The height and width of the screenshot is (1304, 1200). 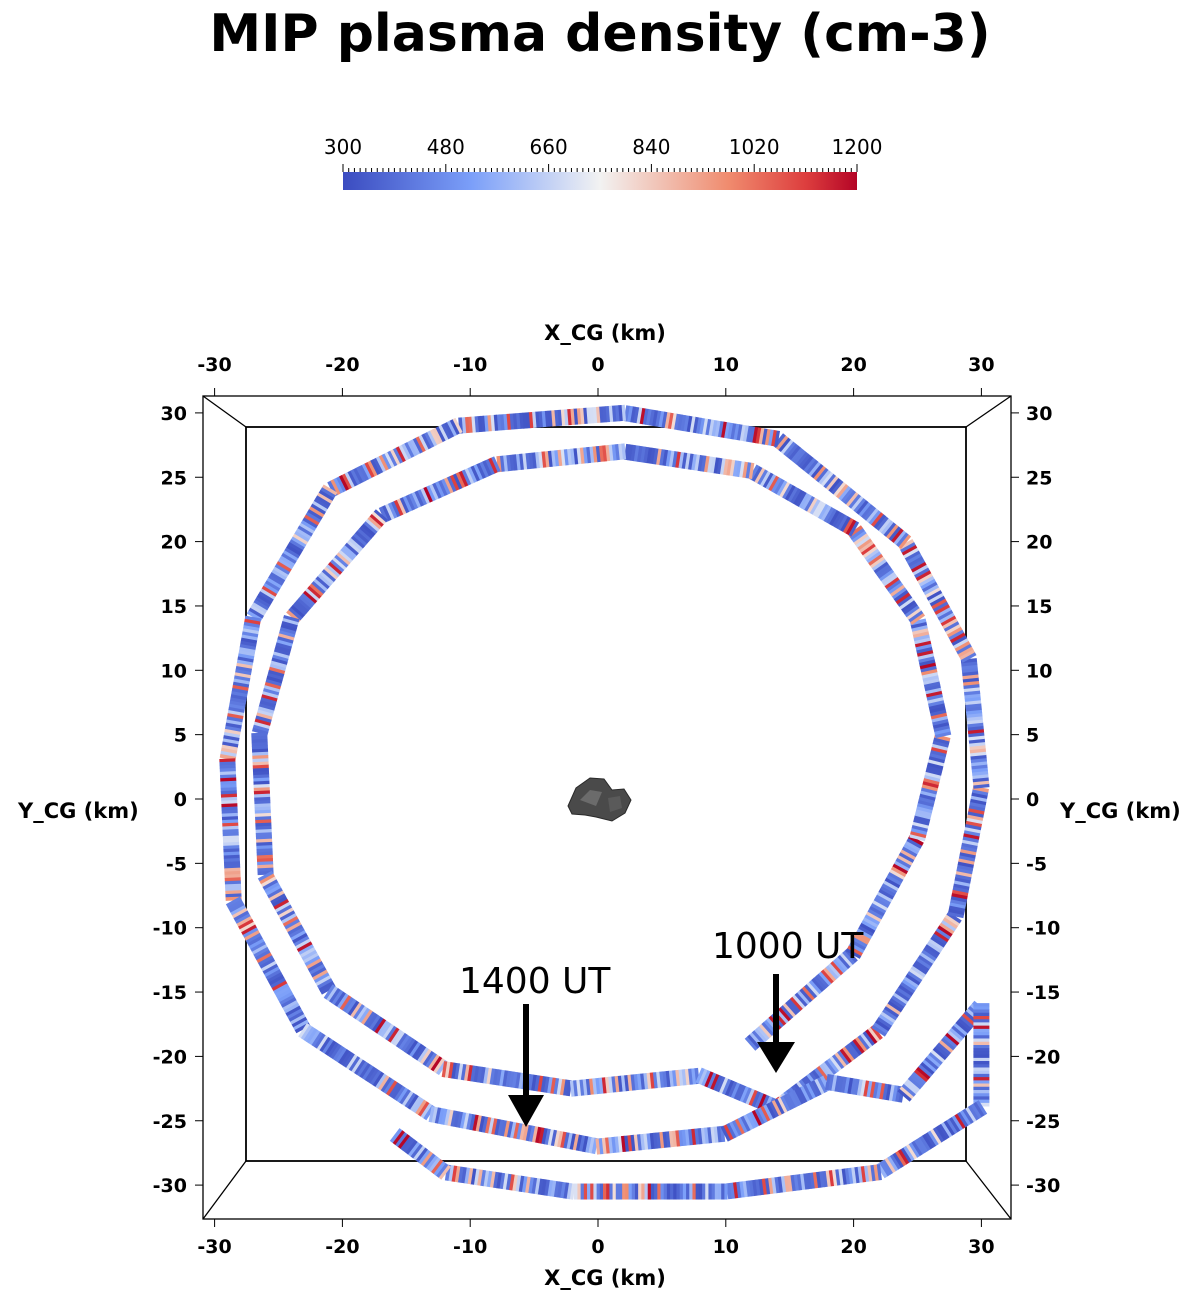 What do you see at coordinates (174, 478) in the screenshot?
I see `y-left-tick-label: 25` at bounding box center [174, 478].